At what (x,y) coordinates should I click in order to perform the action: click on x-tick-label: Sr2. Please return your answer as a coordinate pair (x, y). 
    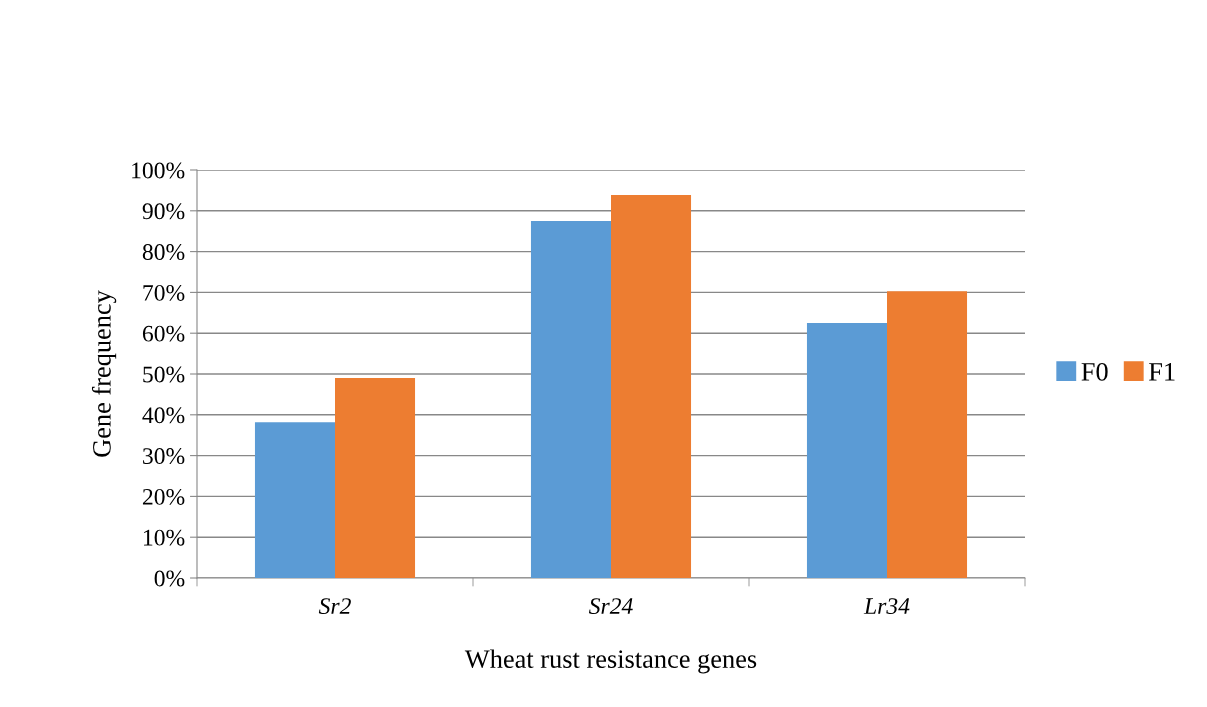
    Looking at the image, I should click on (334, 606).